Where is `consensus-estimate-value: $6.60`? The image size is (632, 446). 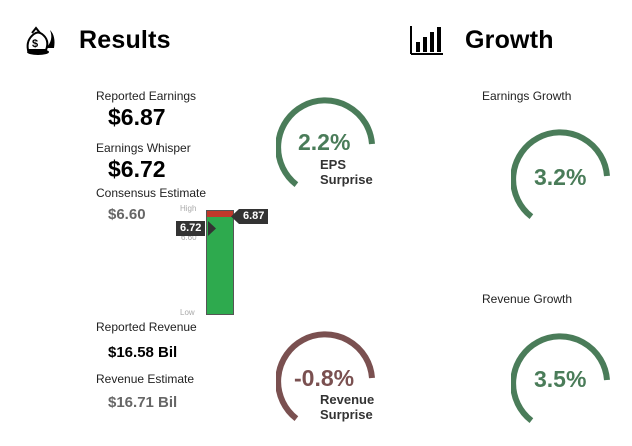
consensus-estimate-value: $6.60 is located at coordinates (127, 214).